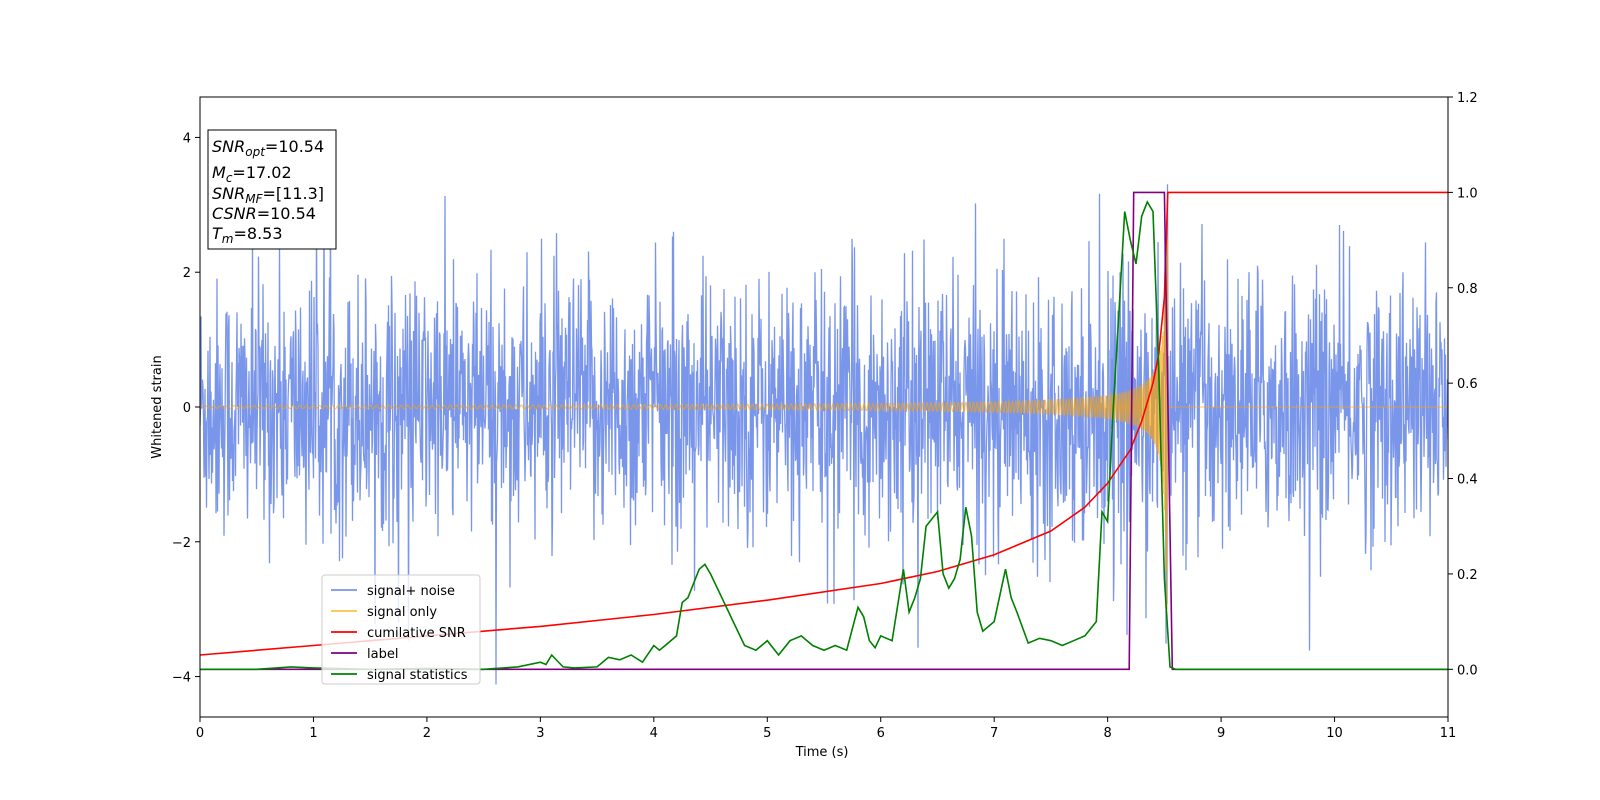  Describe the element at coordinates (411, 591) in the screenshot. I see `legend-label: signal+ noise` at that location.